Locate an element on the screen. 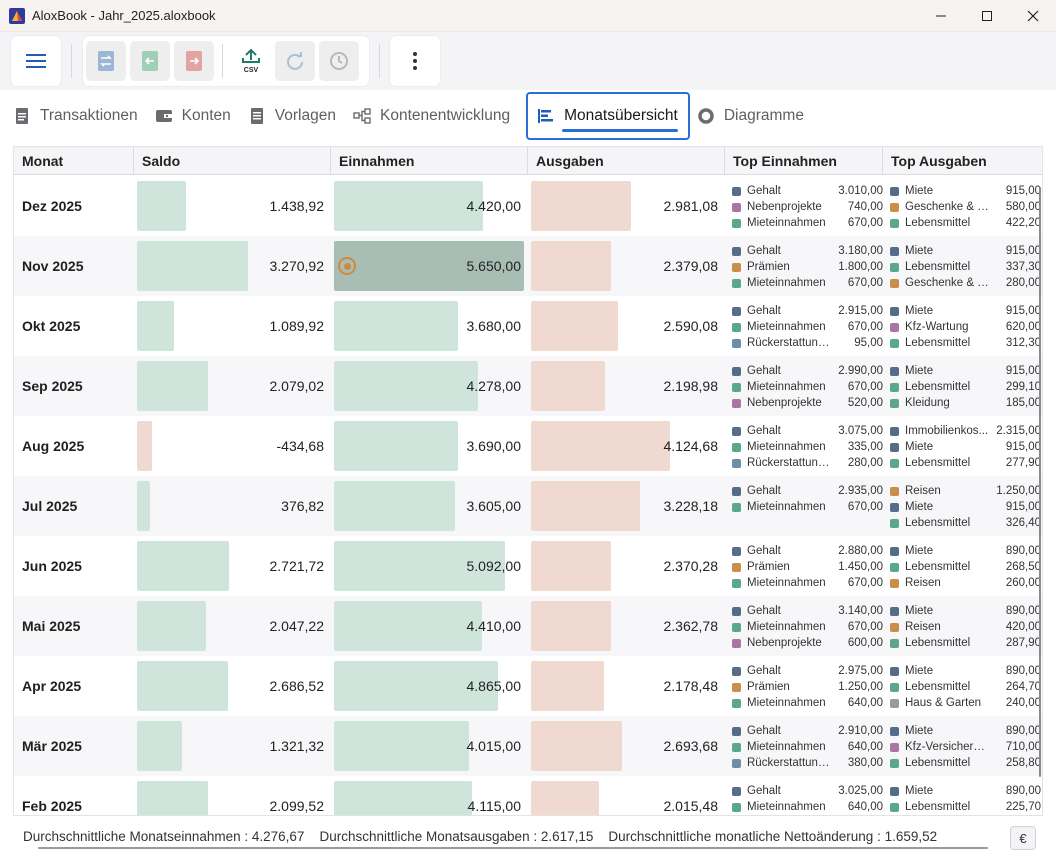  expenses-cell: 2.370,28 is located at coordinates (626, 566).